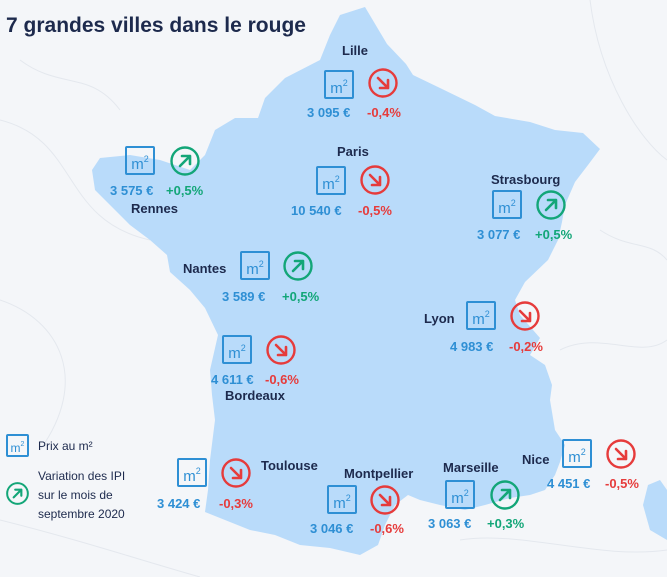 Image resolution: width=667 pixels, height=577 pixels. What do you see at coordinates (384, 112) in the screenshot?
I see `variation-lille: -0,4%` at bounding box center [384, 112].